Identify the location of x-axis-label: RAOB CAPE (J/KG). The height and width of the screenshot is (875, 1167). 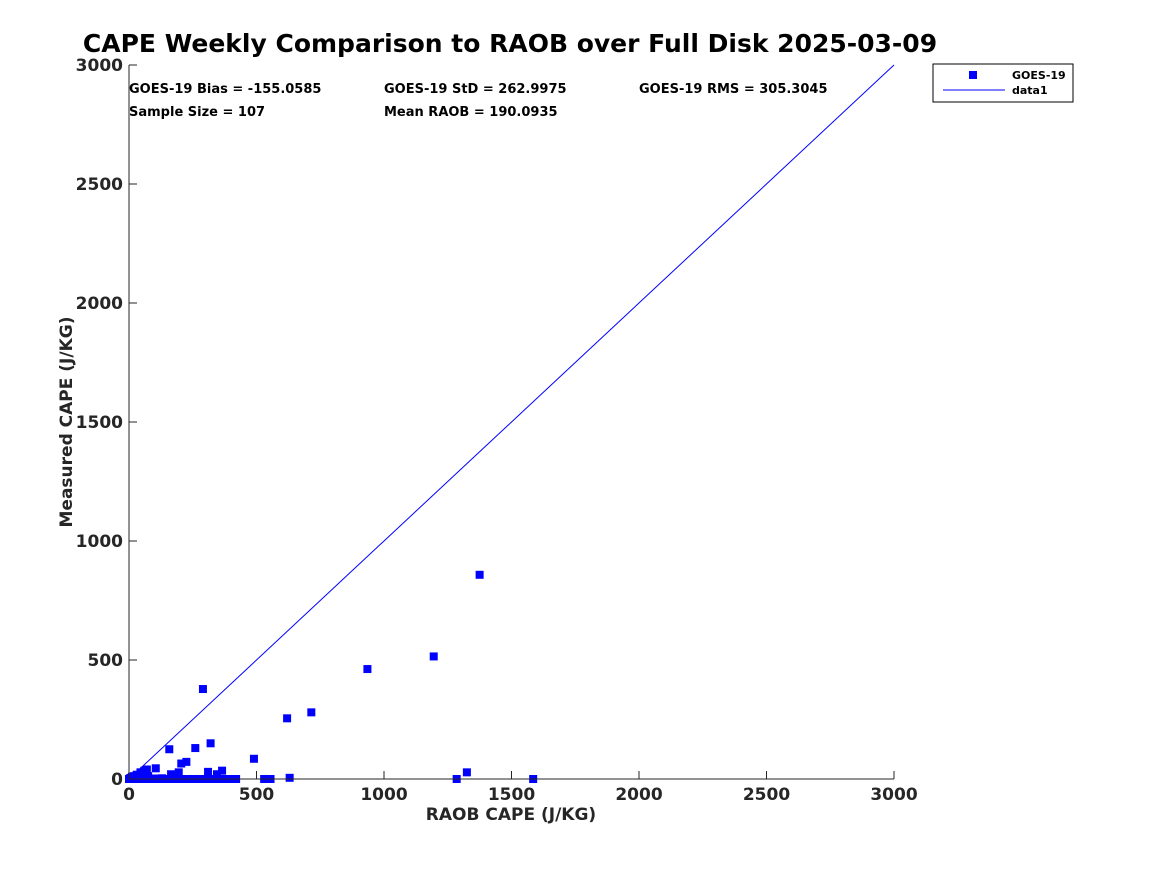
(511, 815).